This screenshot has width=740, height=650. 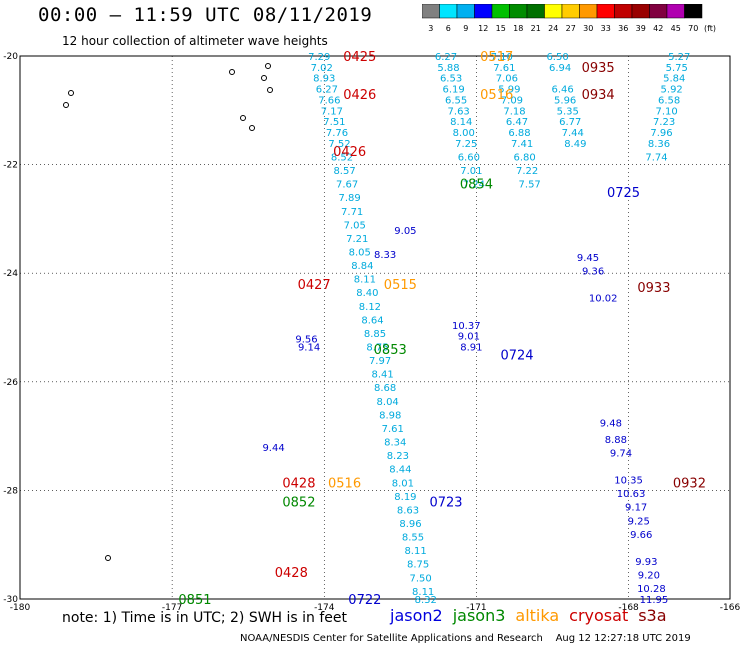 What do you see at coordinates (10, 57) in the screenshot?
I see `y-tick-label: -20` at bounding box center [10, 57].